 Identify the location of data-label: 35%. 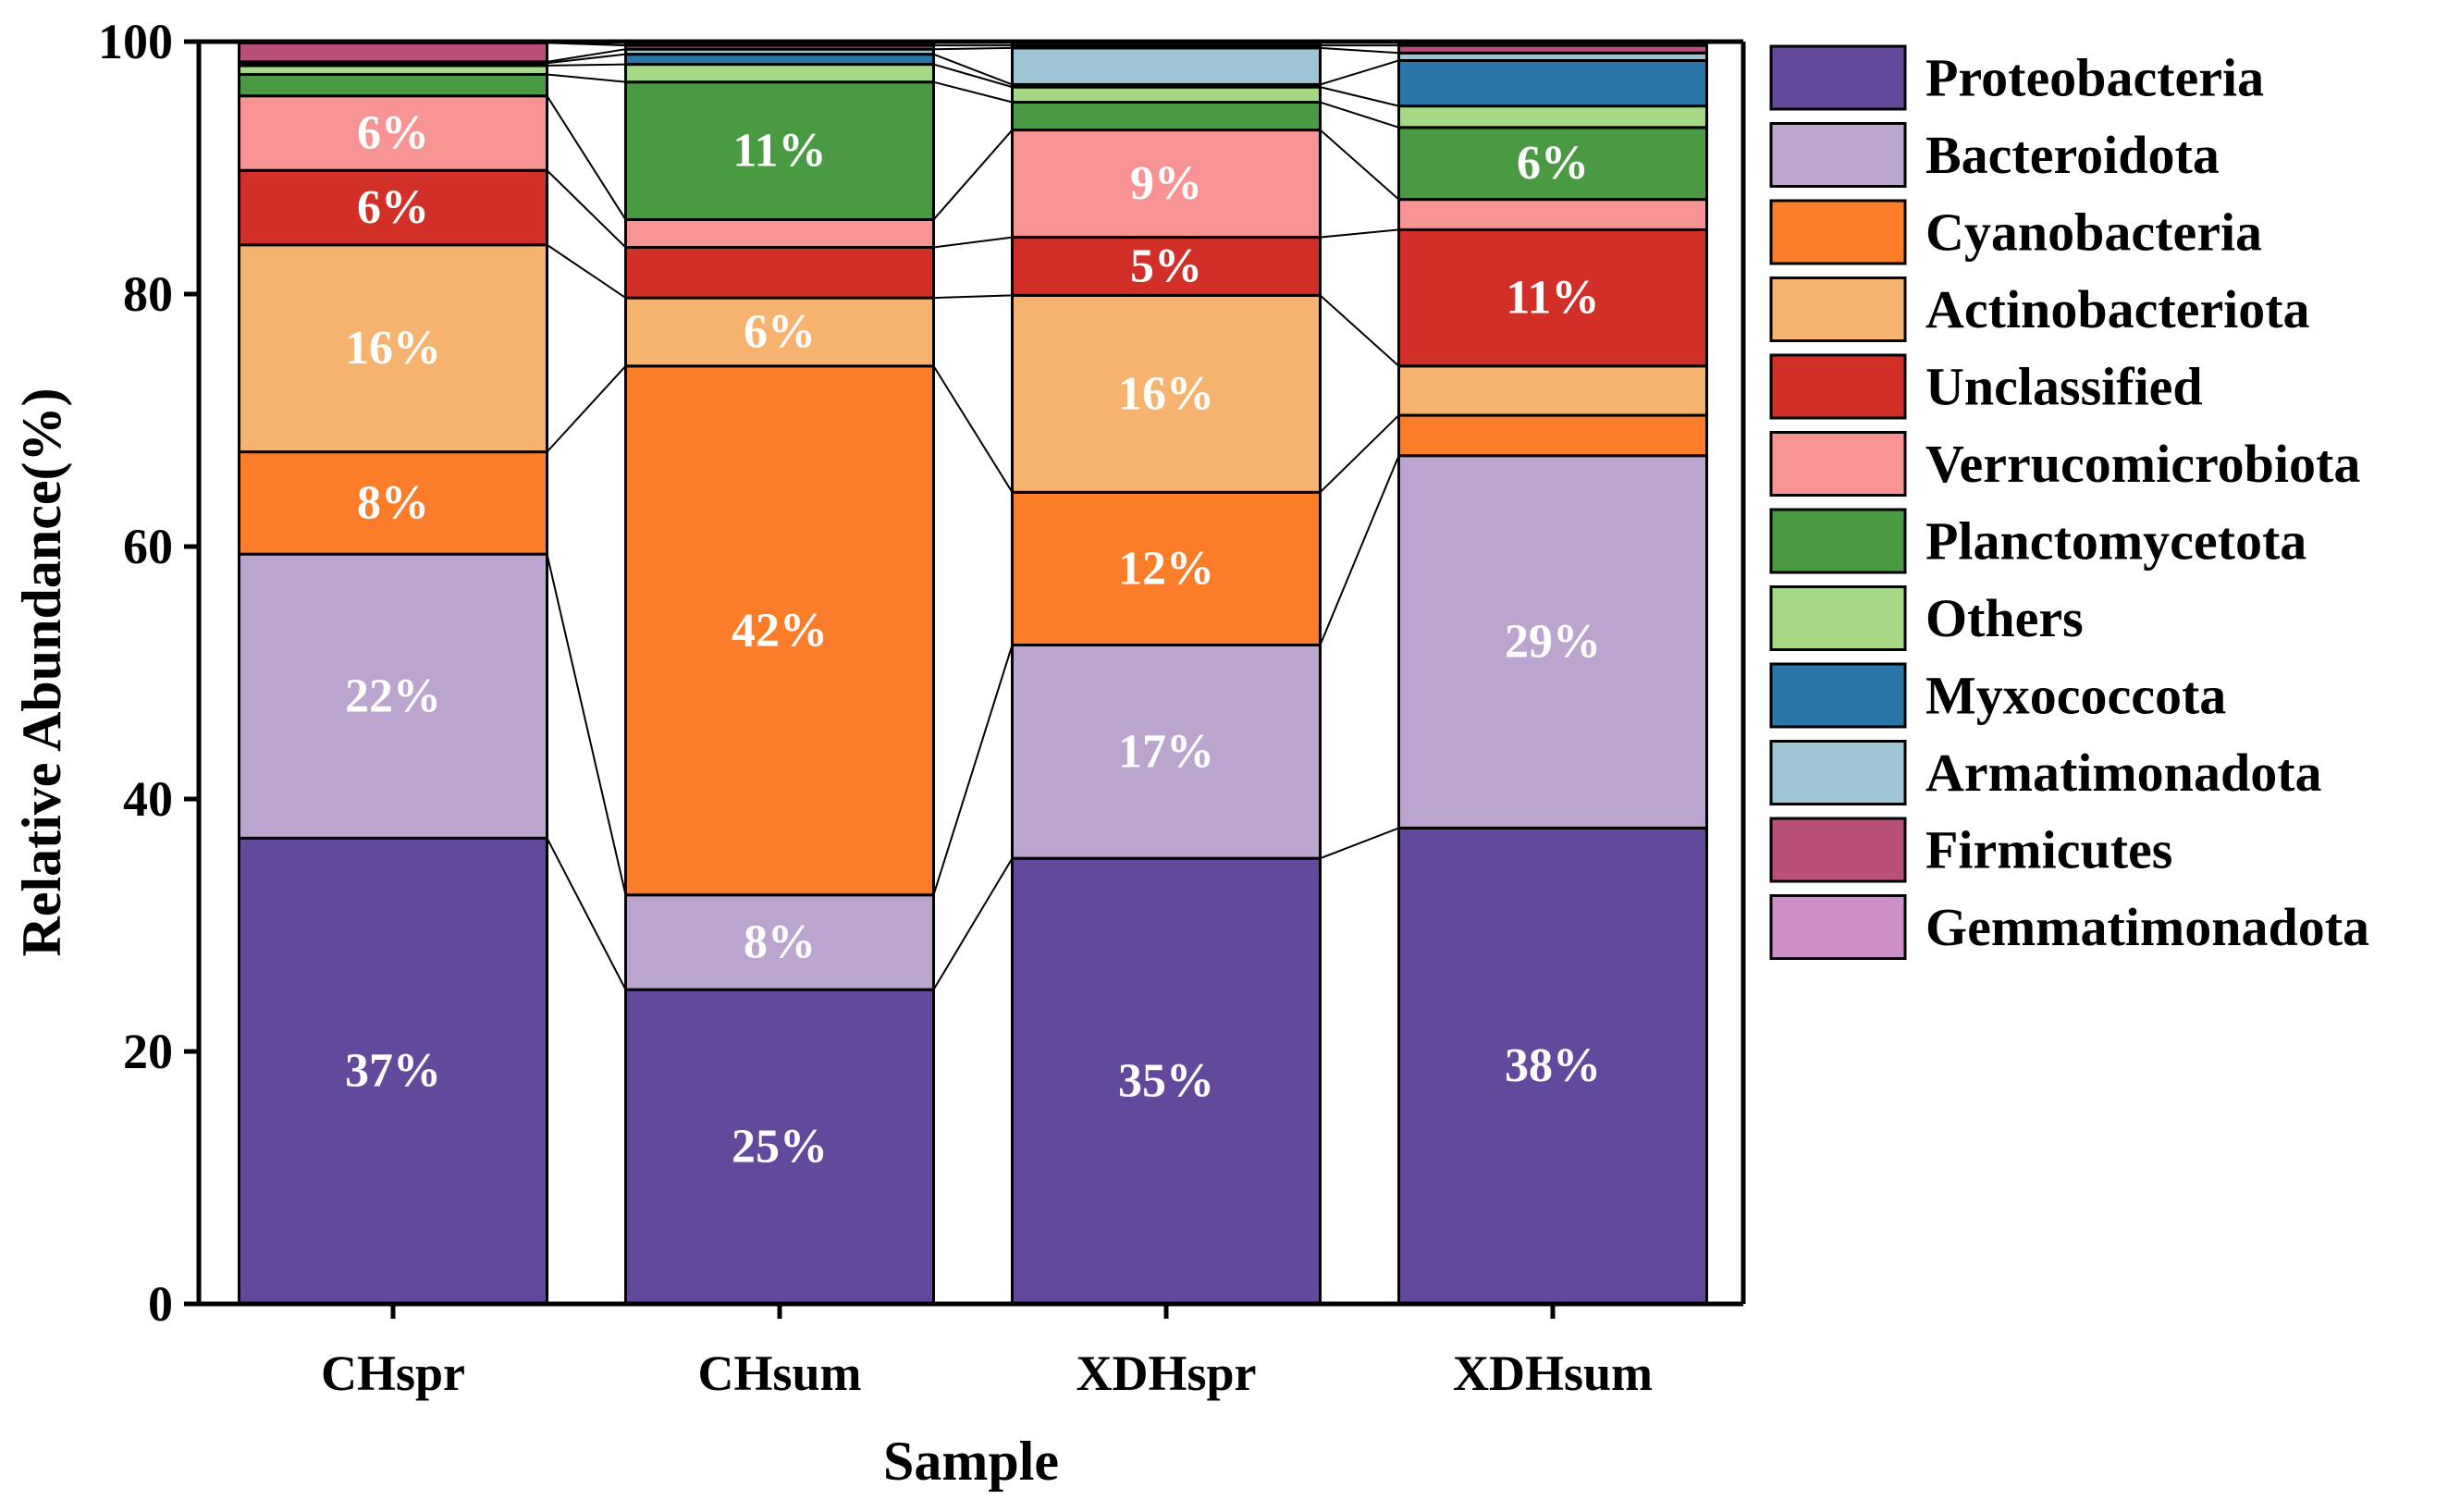
(1166, 1081).